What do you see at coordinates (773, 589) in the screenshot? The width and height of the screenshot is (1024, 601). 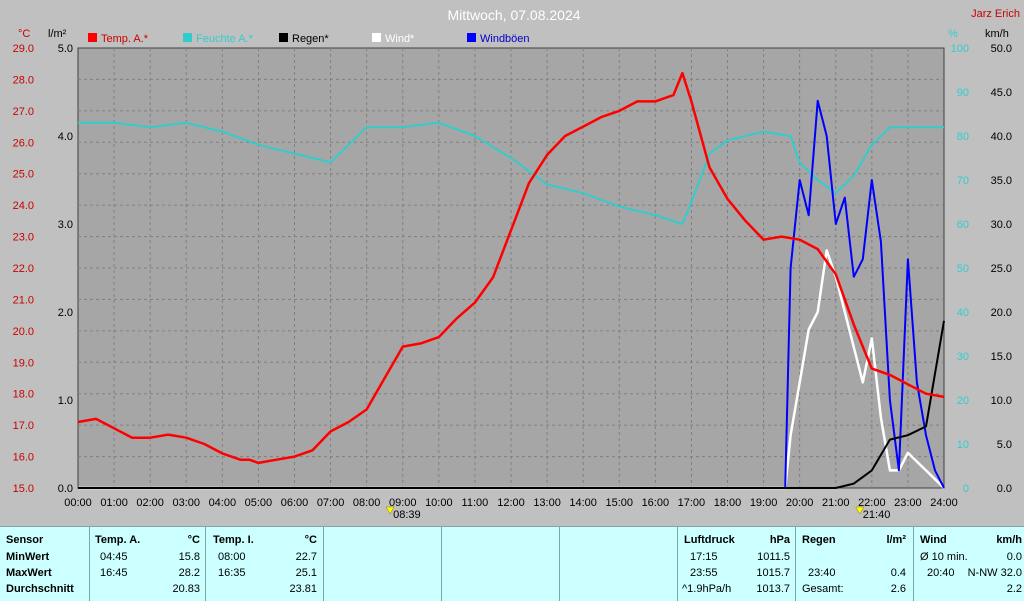 I see `luftdruck-avg-value: 1013.7` at bounding box center [773, 589].